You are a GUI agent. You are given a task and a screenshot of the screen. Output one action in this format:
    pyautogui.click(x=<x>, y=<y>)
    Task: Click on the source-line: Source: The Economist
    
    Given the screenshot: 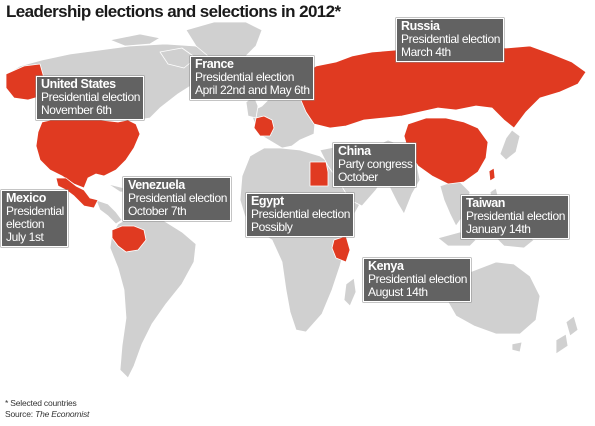 What is the action you would take?
    pyautogui.click(x=47, y=414)
    